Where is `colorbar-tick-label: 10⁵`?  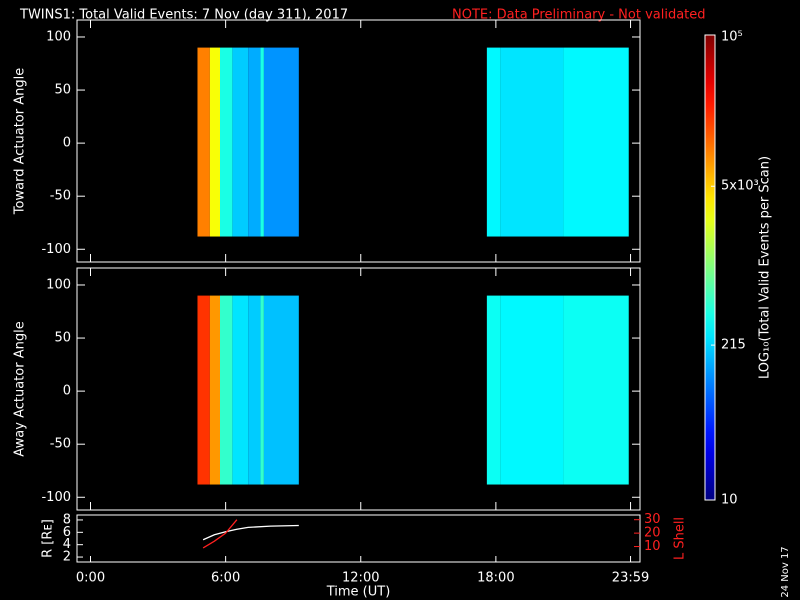 colorbar-tick-label: 10⁵ is located at coordinates (732, 37).